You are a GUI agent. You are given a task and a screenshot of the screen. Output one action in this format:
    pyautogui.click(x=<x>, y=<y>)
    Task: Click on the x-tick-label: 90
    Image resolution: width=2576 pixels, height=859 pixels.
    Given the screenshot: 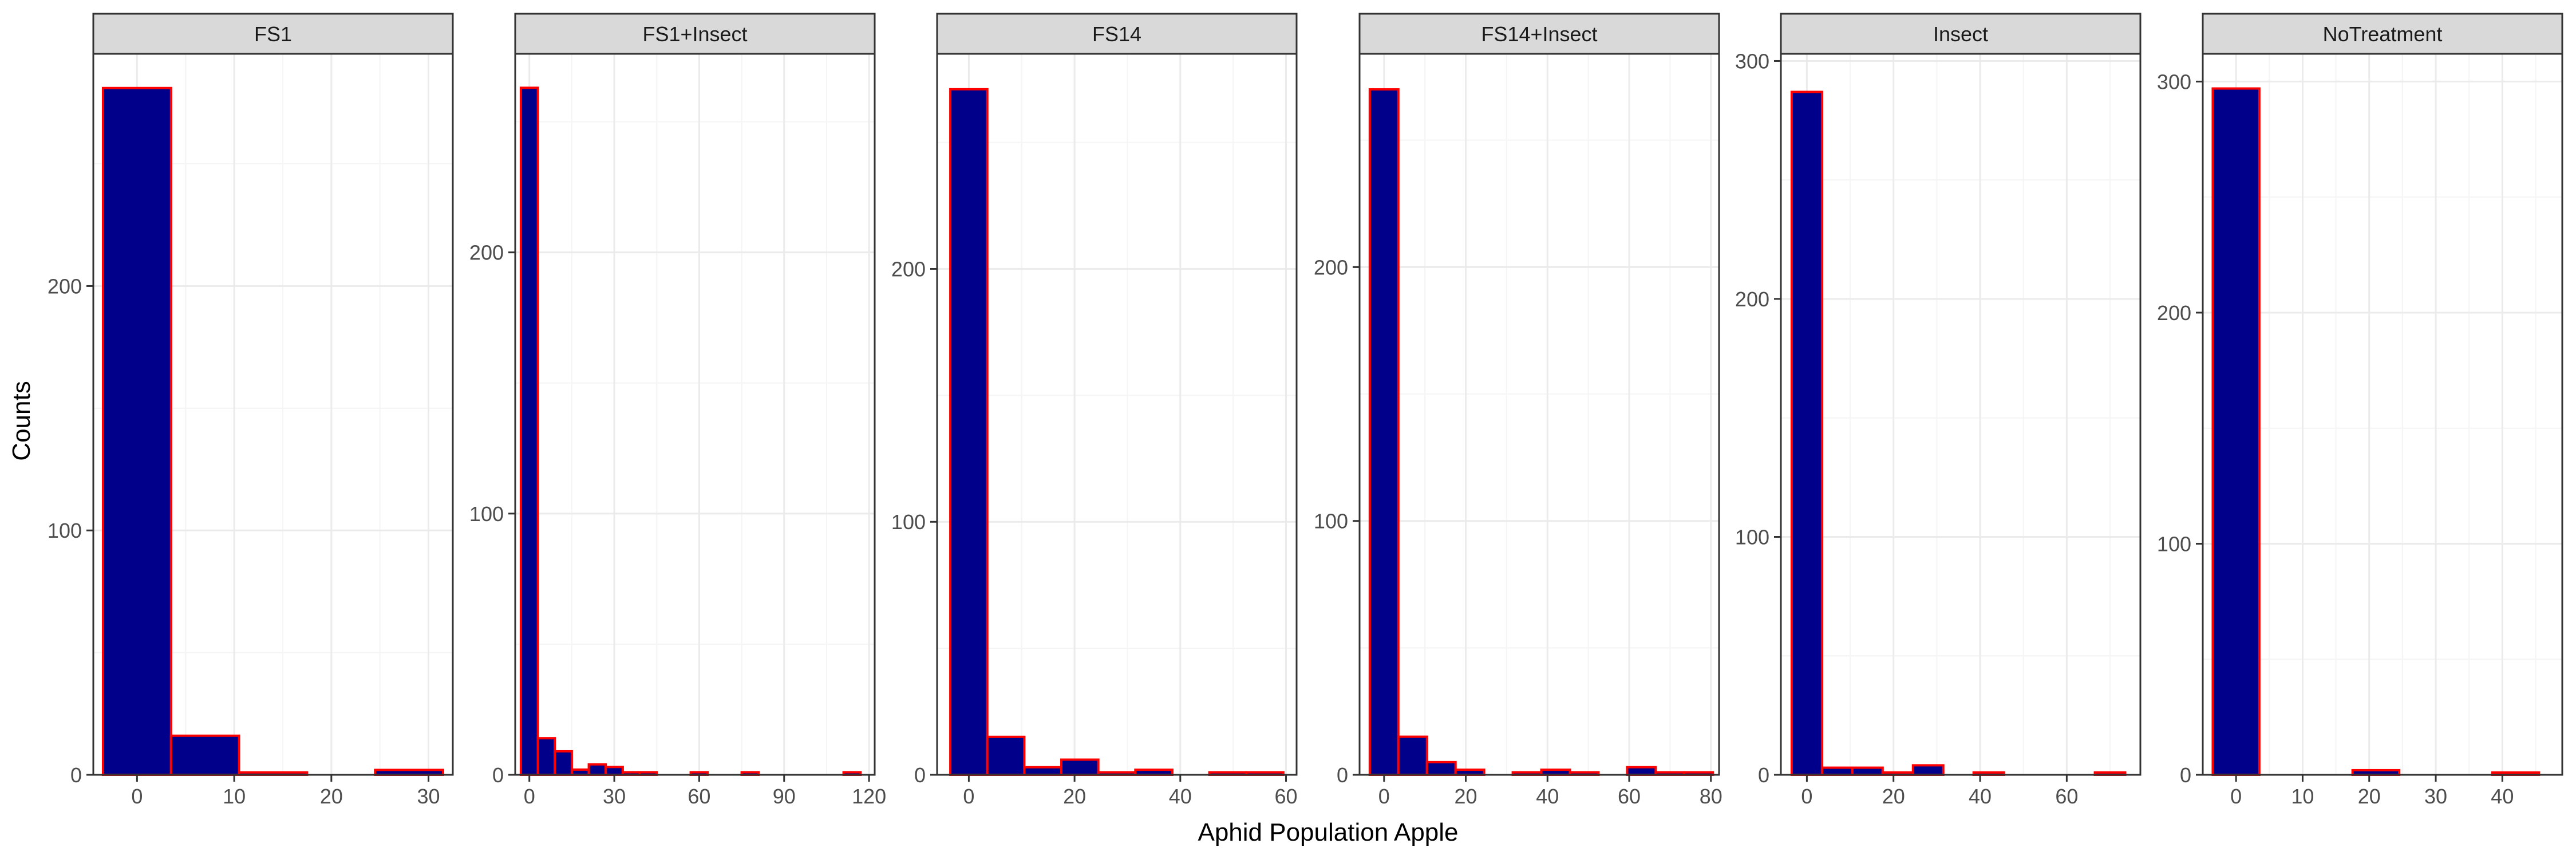 What is the action you would take?
    pyautogui.click(x=784, y=796)
    